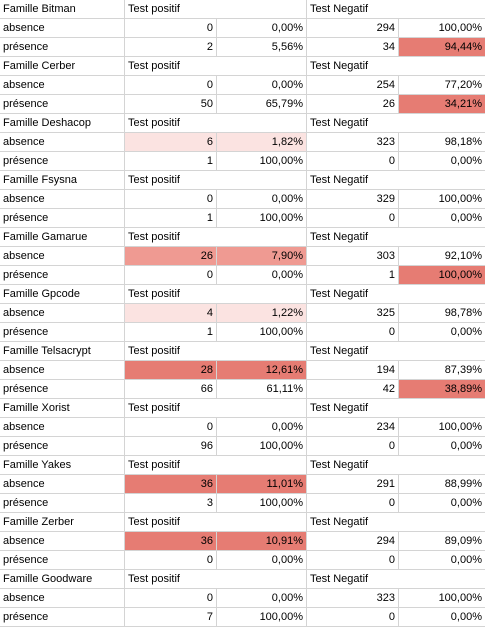 The width and height of the screenshot is (485, 630). What do you see at coordinates (171, 47) in the screenshot?
I see `positive-count-cell: 2` at bounding box center [171, 47].